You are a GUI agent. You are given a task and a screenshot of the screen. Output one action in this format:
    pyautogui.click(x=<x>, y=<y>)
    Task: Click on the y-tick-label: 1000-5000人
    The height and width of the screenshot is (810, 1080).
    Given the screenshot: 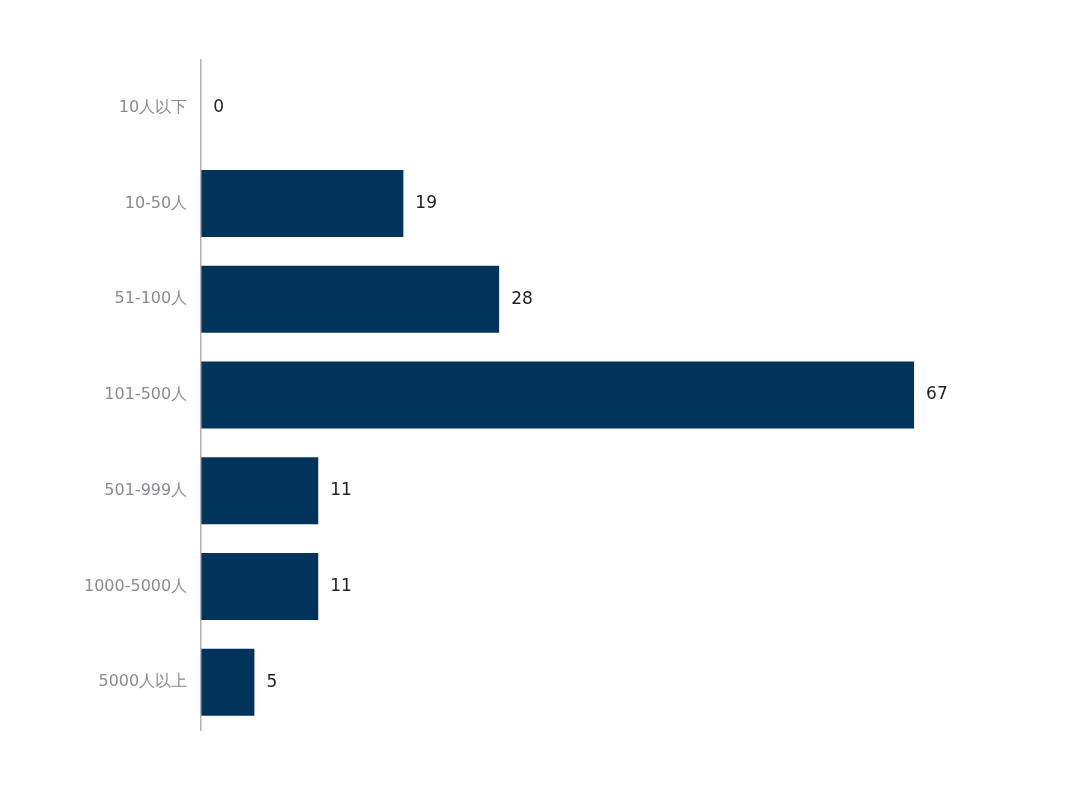 What is the action you would take?
    pyautogui.click(x=135, y=585)
    